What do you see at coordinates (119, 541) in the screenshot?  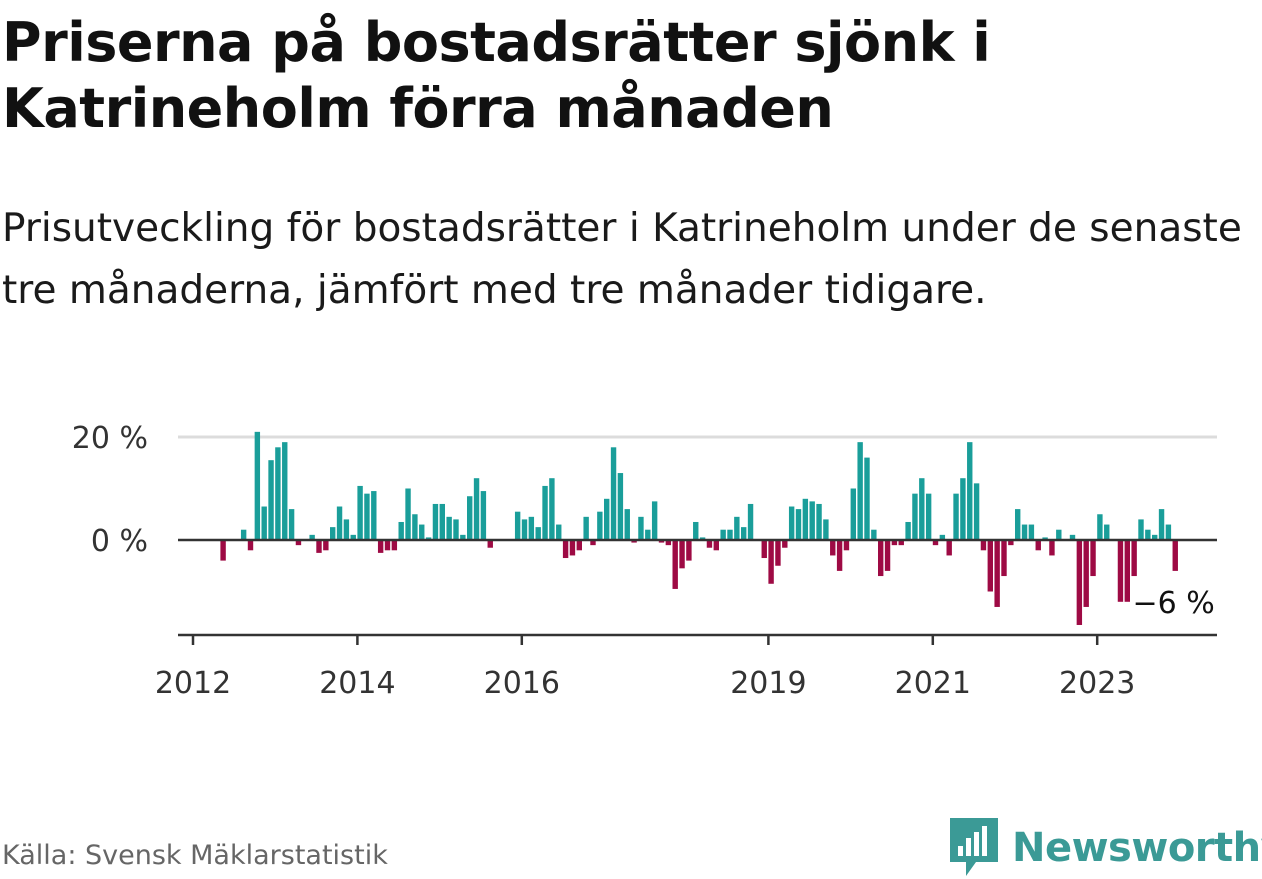 I see `y-tick-label: 0 %` at bounding box center [119, 541].